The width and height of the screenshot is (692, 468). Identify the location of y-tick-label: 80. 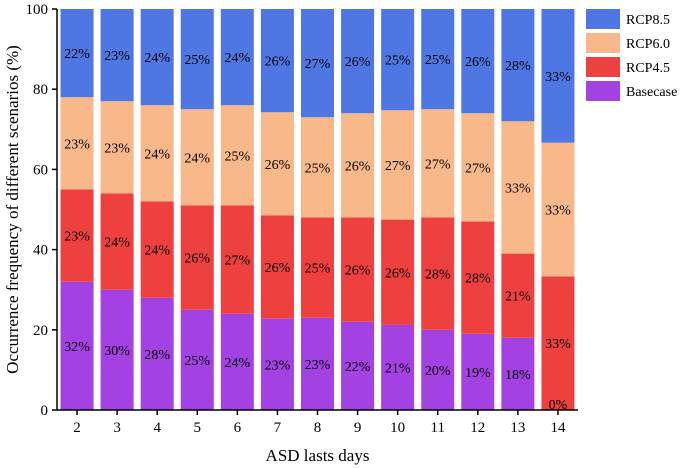
(40, 90).